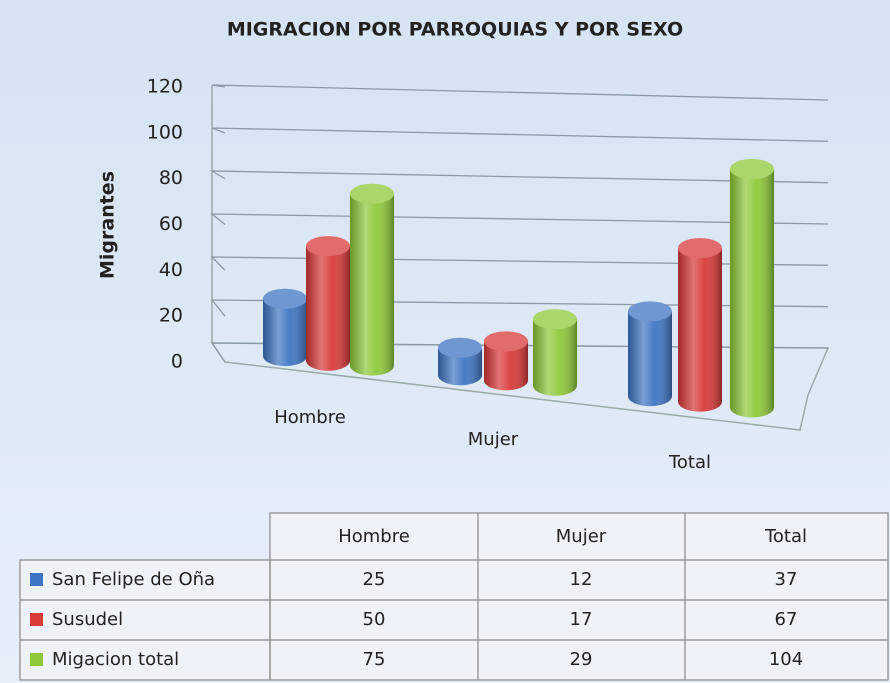  What do you see at coordinates (374, 659) in the screenshot?
I see `table-cell: 75` at bounding box center [374, 659].